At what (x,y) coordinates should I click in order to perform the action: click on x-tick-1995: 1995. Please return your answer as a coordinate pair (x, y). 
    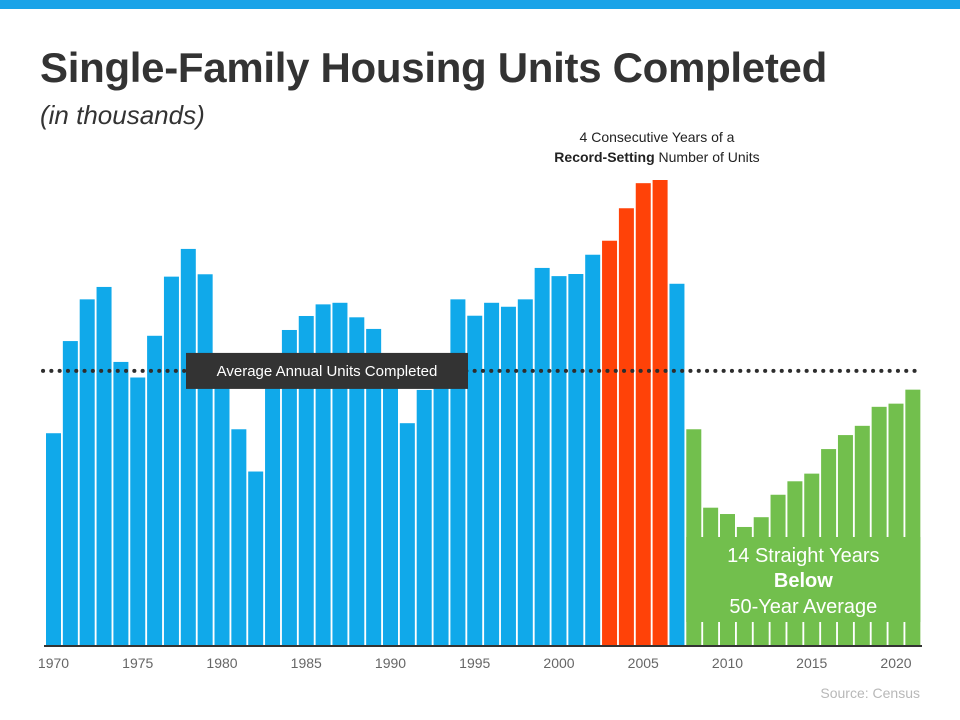
    Looking at the image, I should click on (474, 663).